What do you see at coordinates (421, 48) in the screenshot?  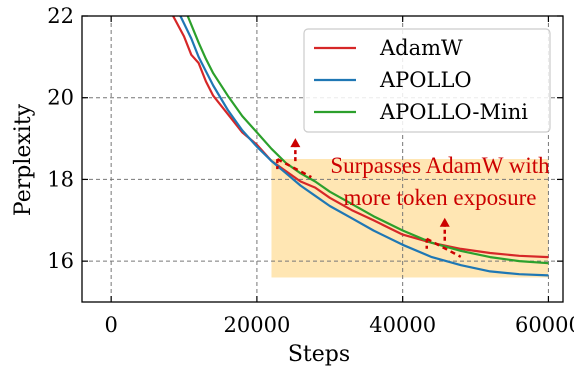 I see `legend-label-adamw: AdamW` at bounding box center [421, 48].